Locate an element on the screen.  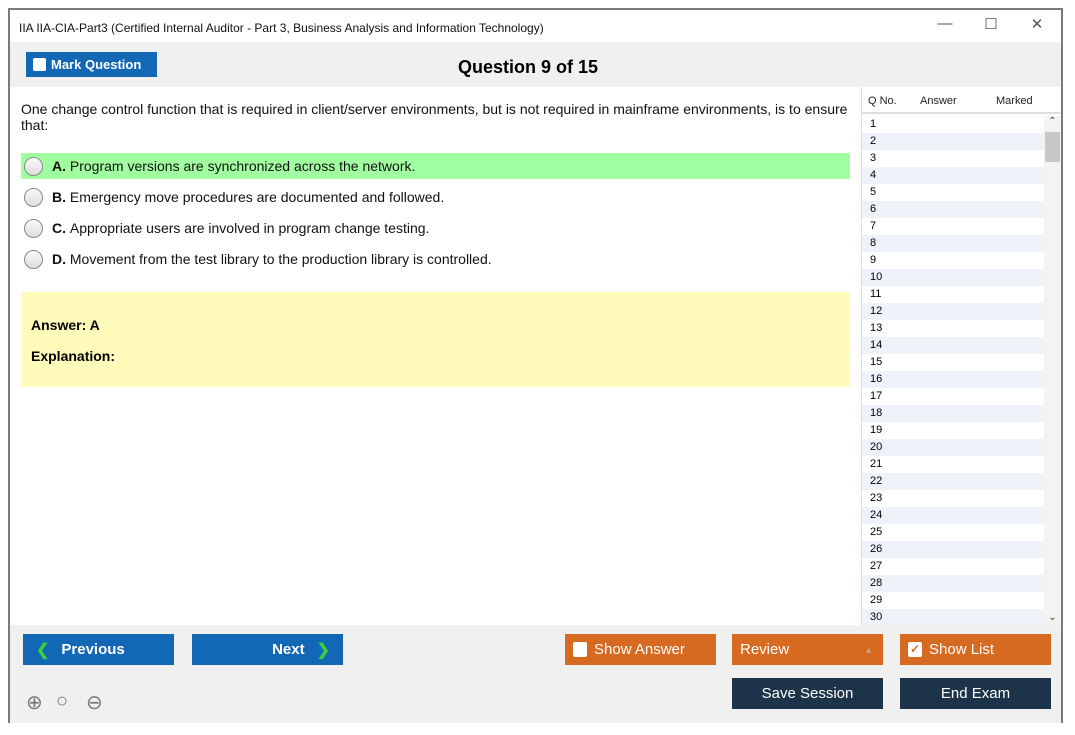
header-marked: Marked is located at coordinates (1014, 101).